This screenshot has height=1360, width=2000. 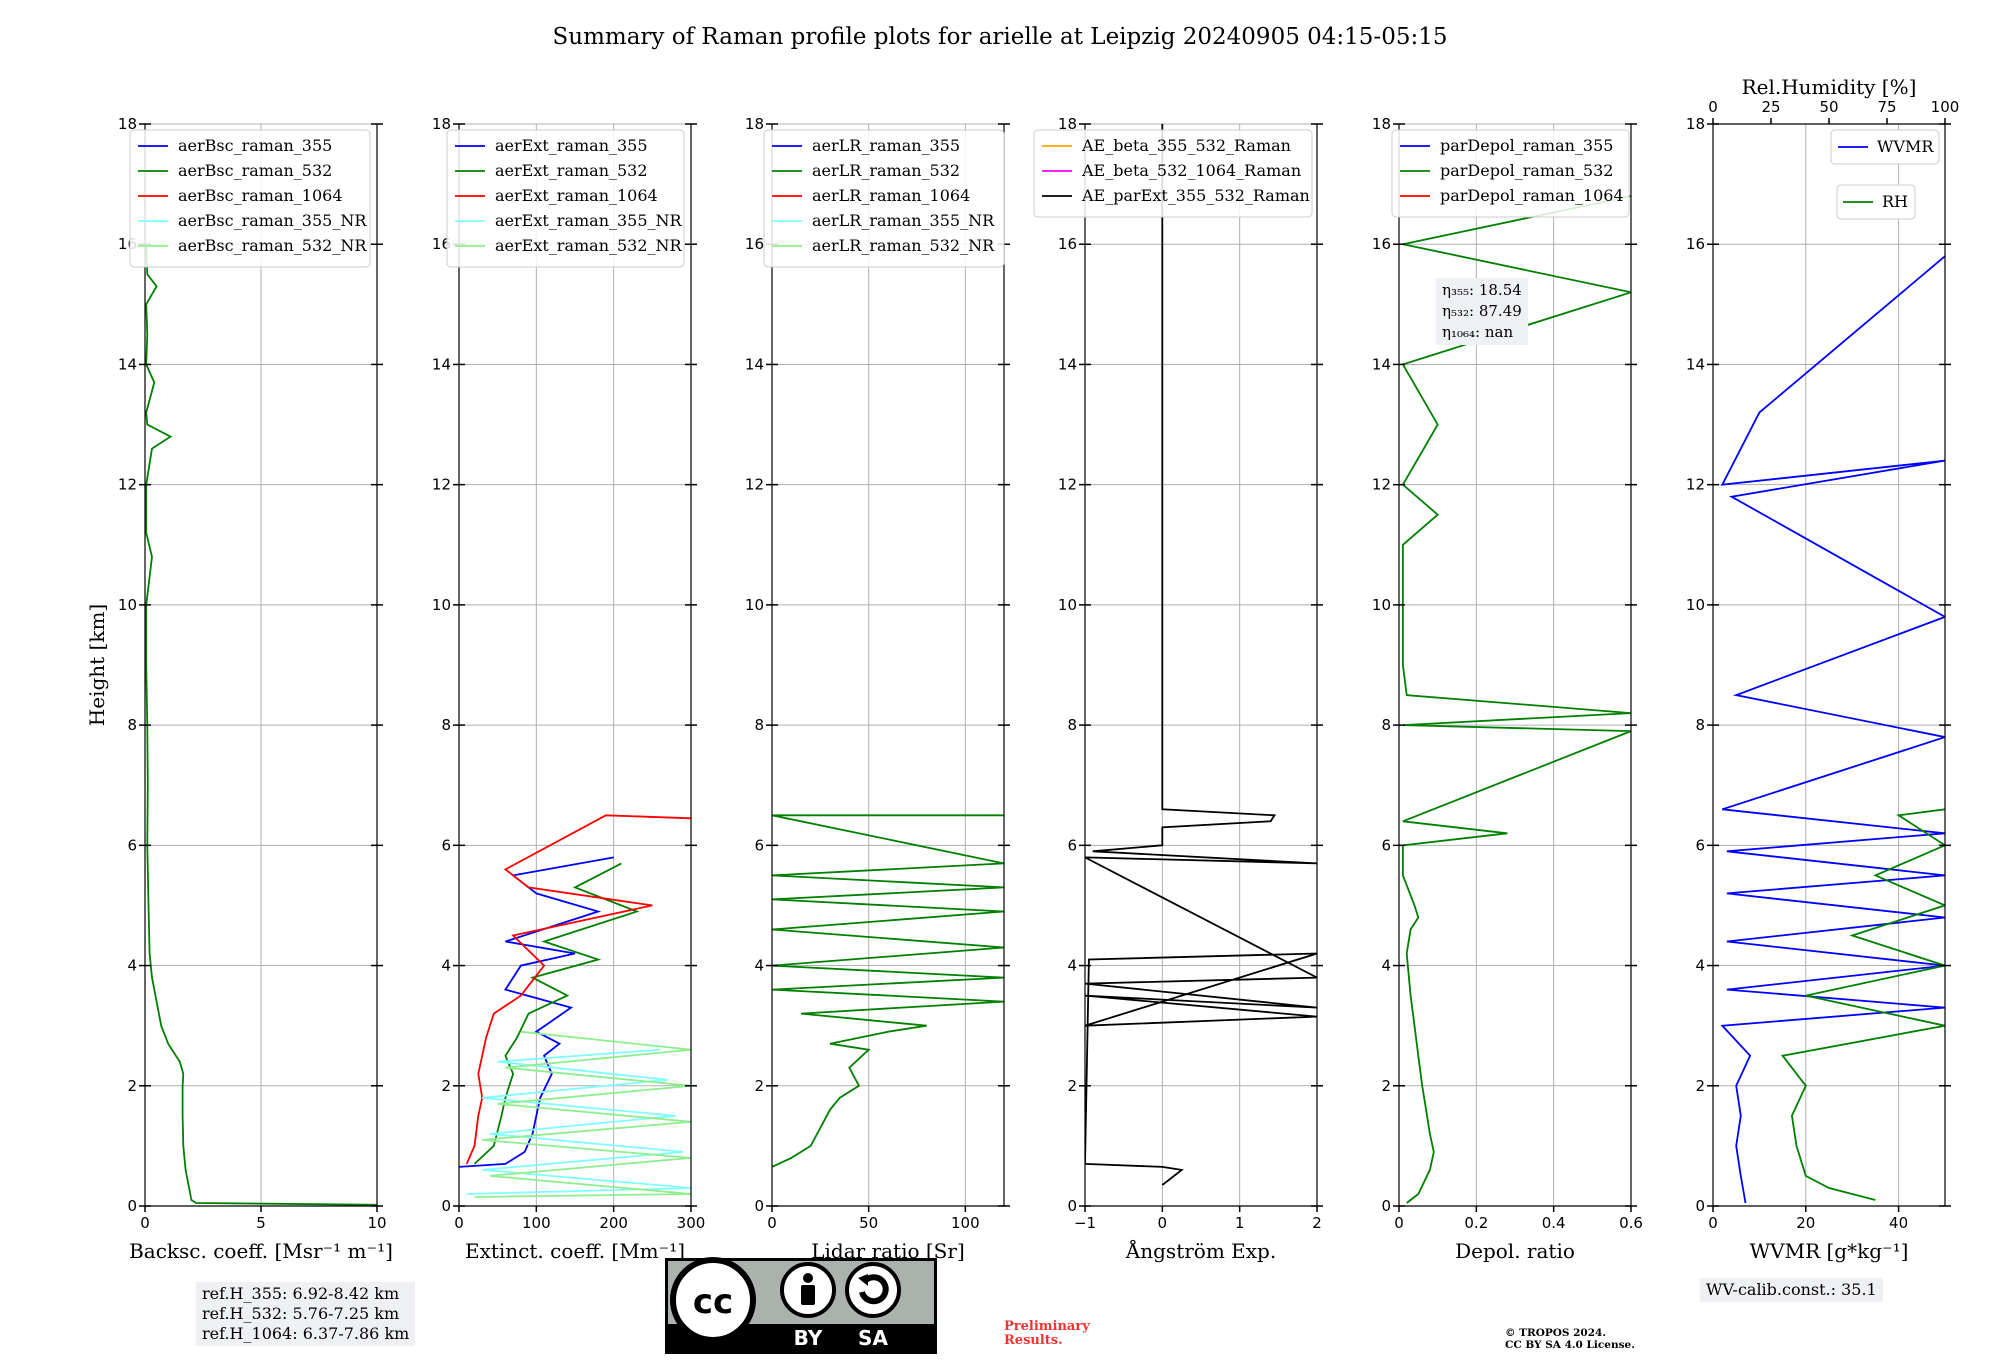 What do you see at coordinates (578, 1121) in the screenshot?
I see `series-line-aerExt_raman_355_NR` at bounding box center [578, 1121].